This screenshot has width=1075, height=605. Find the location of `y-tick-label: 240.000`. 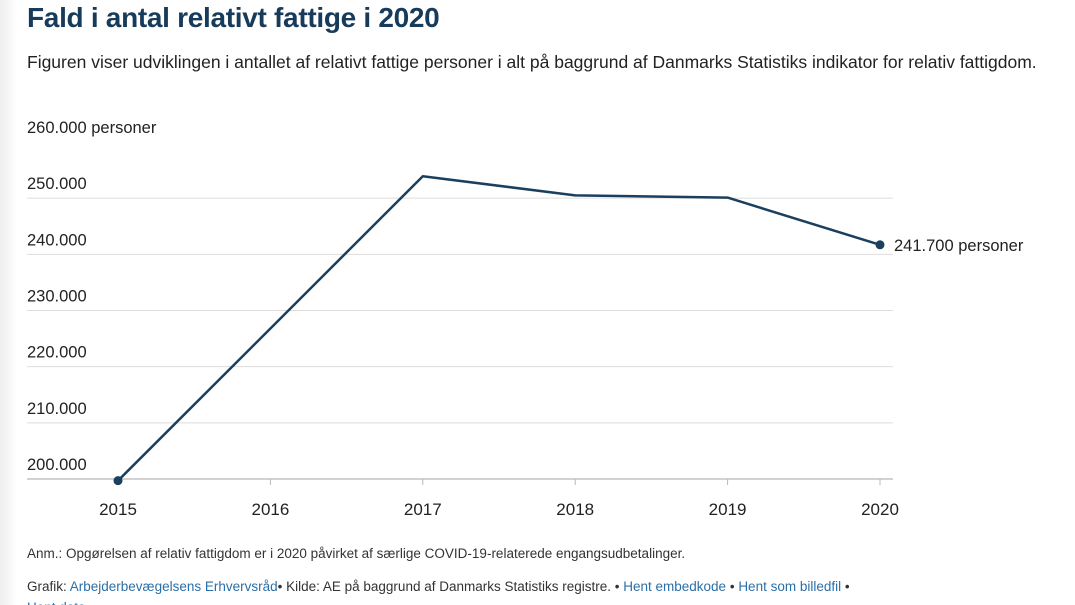

y-tick-label: 240.000 is located at coordinates (57, 240).